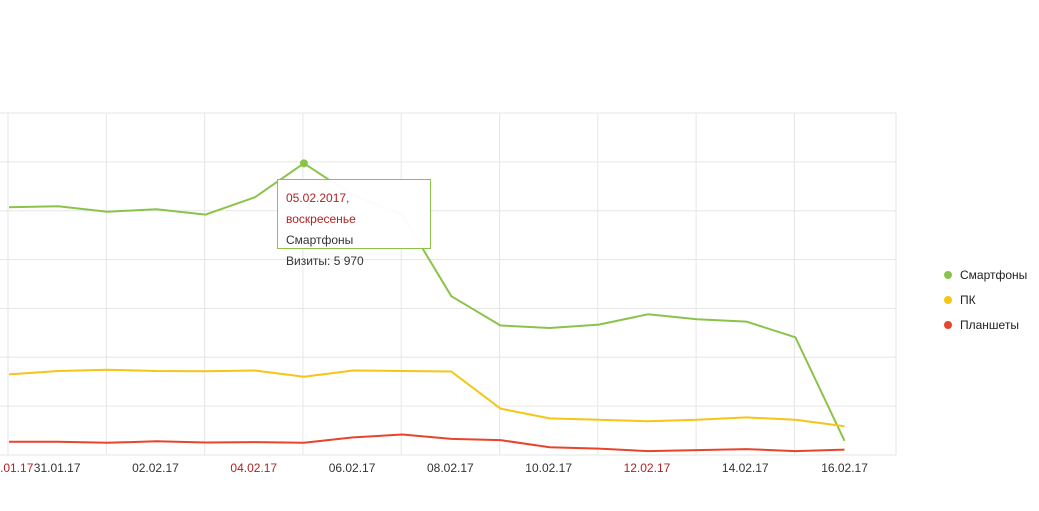  What do you see at coordinates (647, 468) in the screenshot?
I see `x-tick-label: 12.02.17` at bounding box center [647, 468].